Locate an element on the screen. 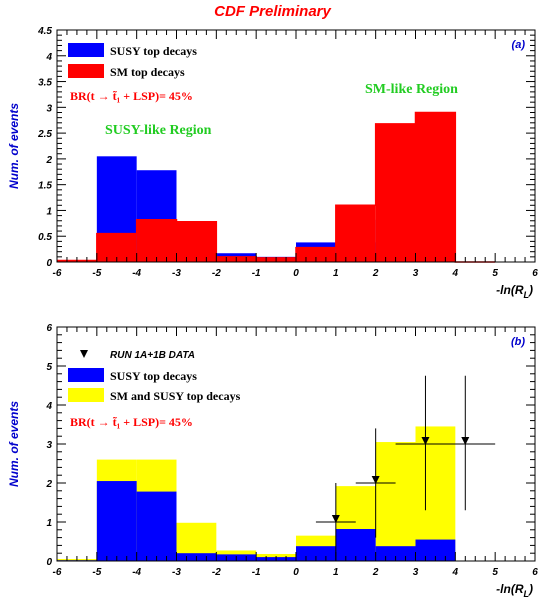 The width and height of the screenshot is (545, 604). panel-label: (a) is located at coordinates (519, 45).